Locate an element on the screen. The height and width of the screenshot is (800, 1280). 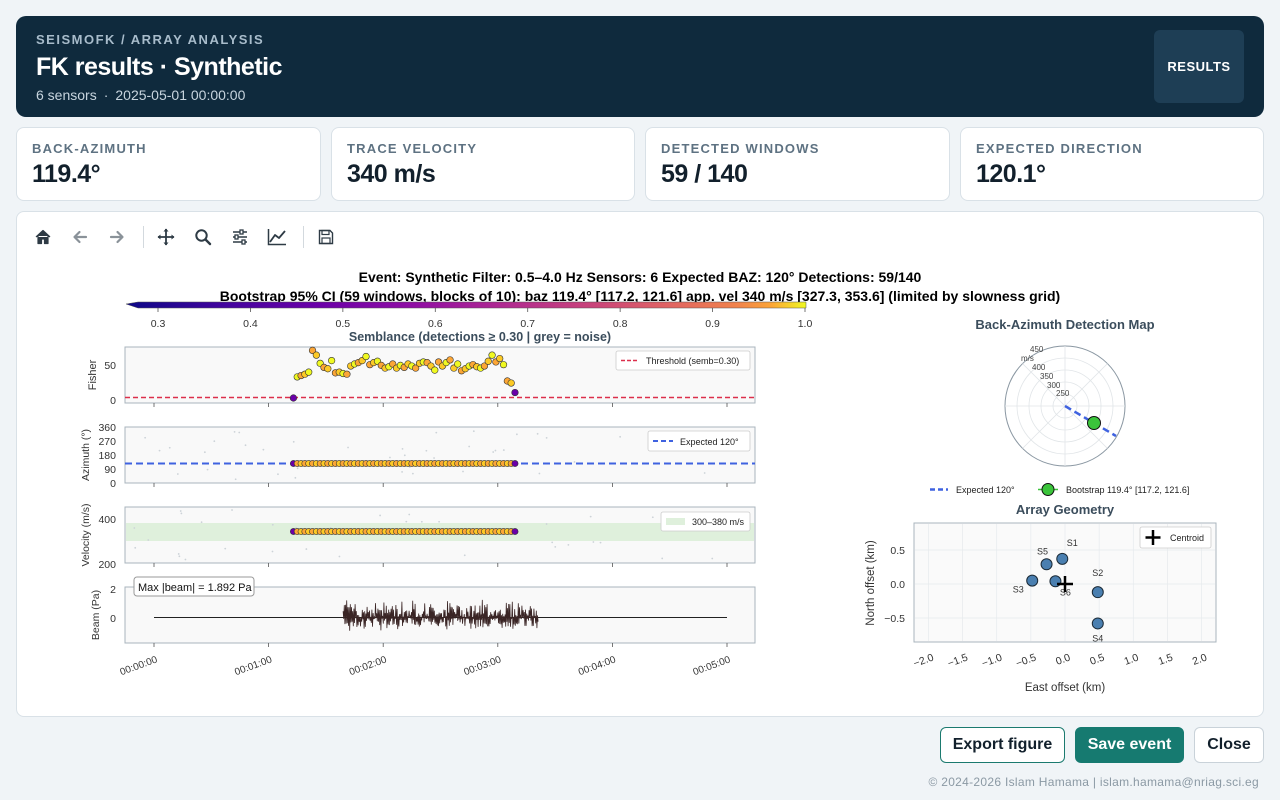
time-tick-label: 00:02:00 is located at coordinates (368, 666).